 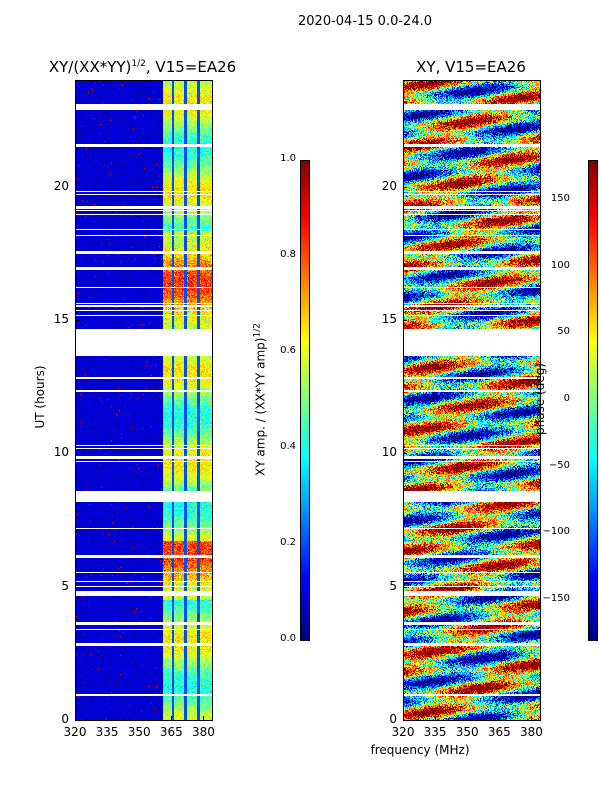 I want to click on colorbar-tick-label: 1.0, so click(x=288, y=158).